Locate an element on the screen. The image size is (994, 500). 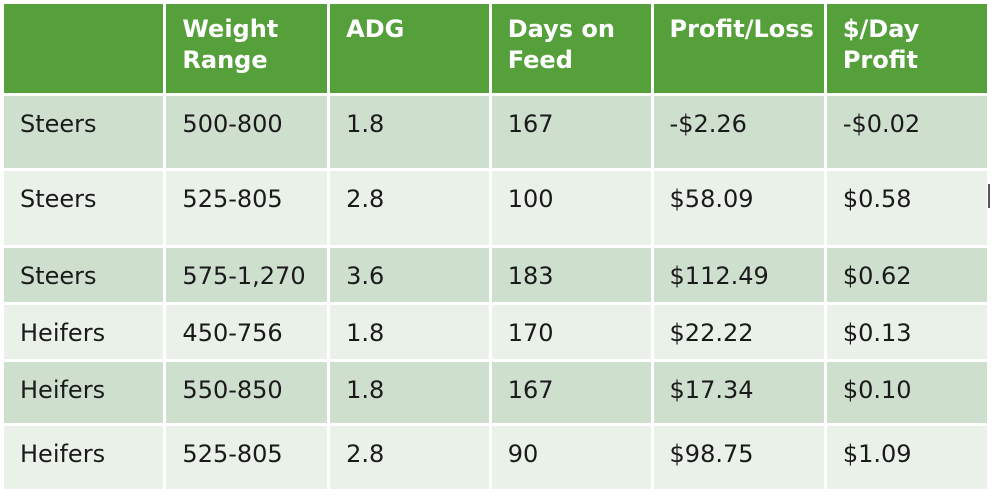
cell-weight-range: 550-850 is located at coordinates (248, 394).